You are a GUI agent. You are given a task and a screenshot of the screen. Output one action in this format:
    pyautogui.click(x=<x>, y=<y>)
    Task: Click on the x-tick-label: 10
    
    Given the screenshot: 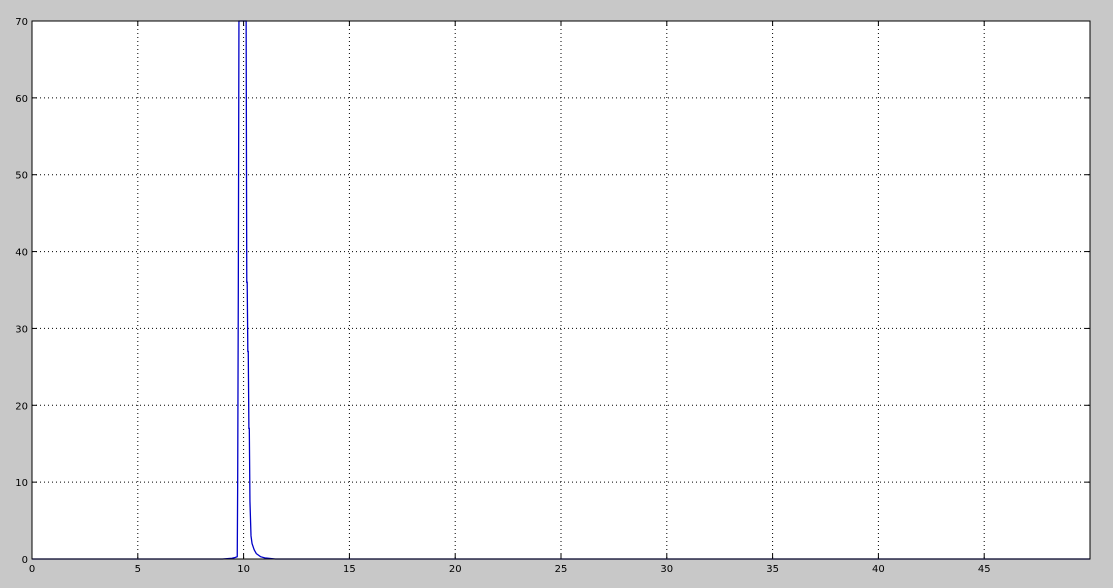 What is the action you would take?
    pyautogui.click(x=243, y=569)
    